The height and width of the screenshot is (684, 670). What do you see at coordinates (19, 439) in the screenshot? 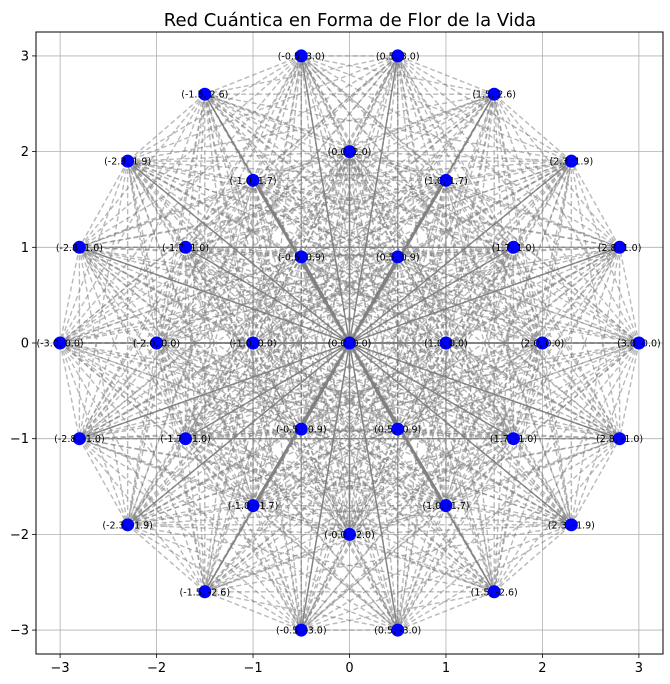
I see `y-tick-label: −1` at bounding box center [19, 439].